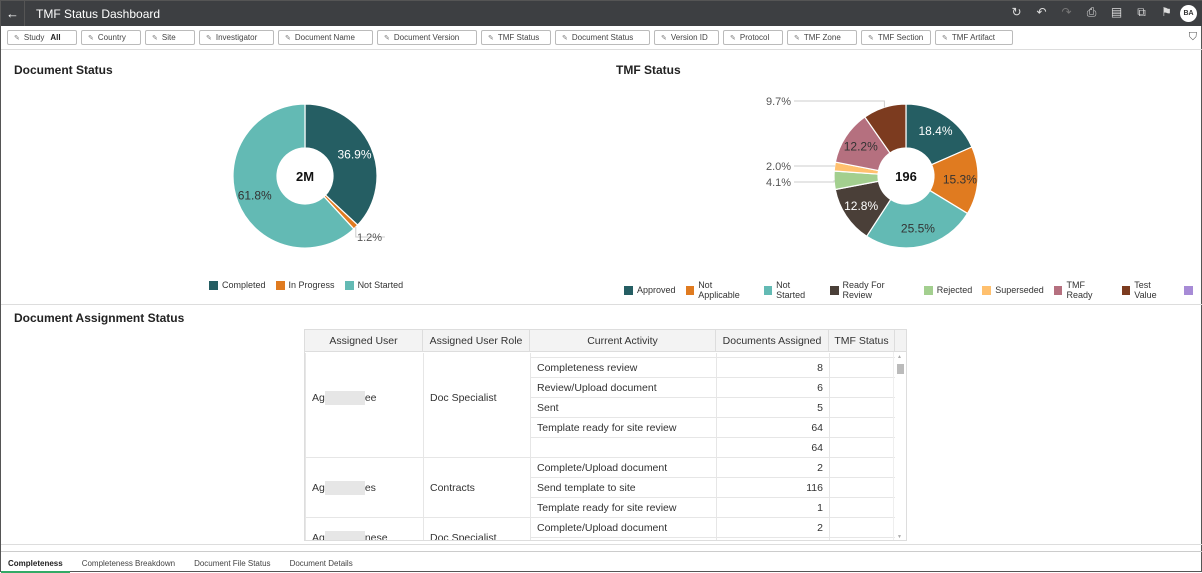 The height and width of the screenshot is (573, 1202). I want to click on legend-item: TMF Ready, so click(1082, 290).